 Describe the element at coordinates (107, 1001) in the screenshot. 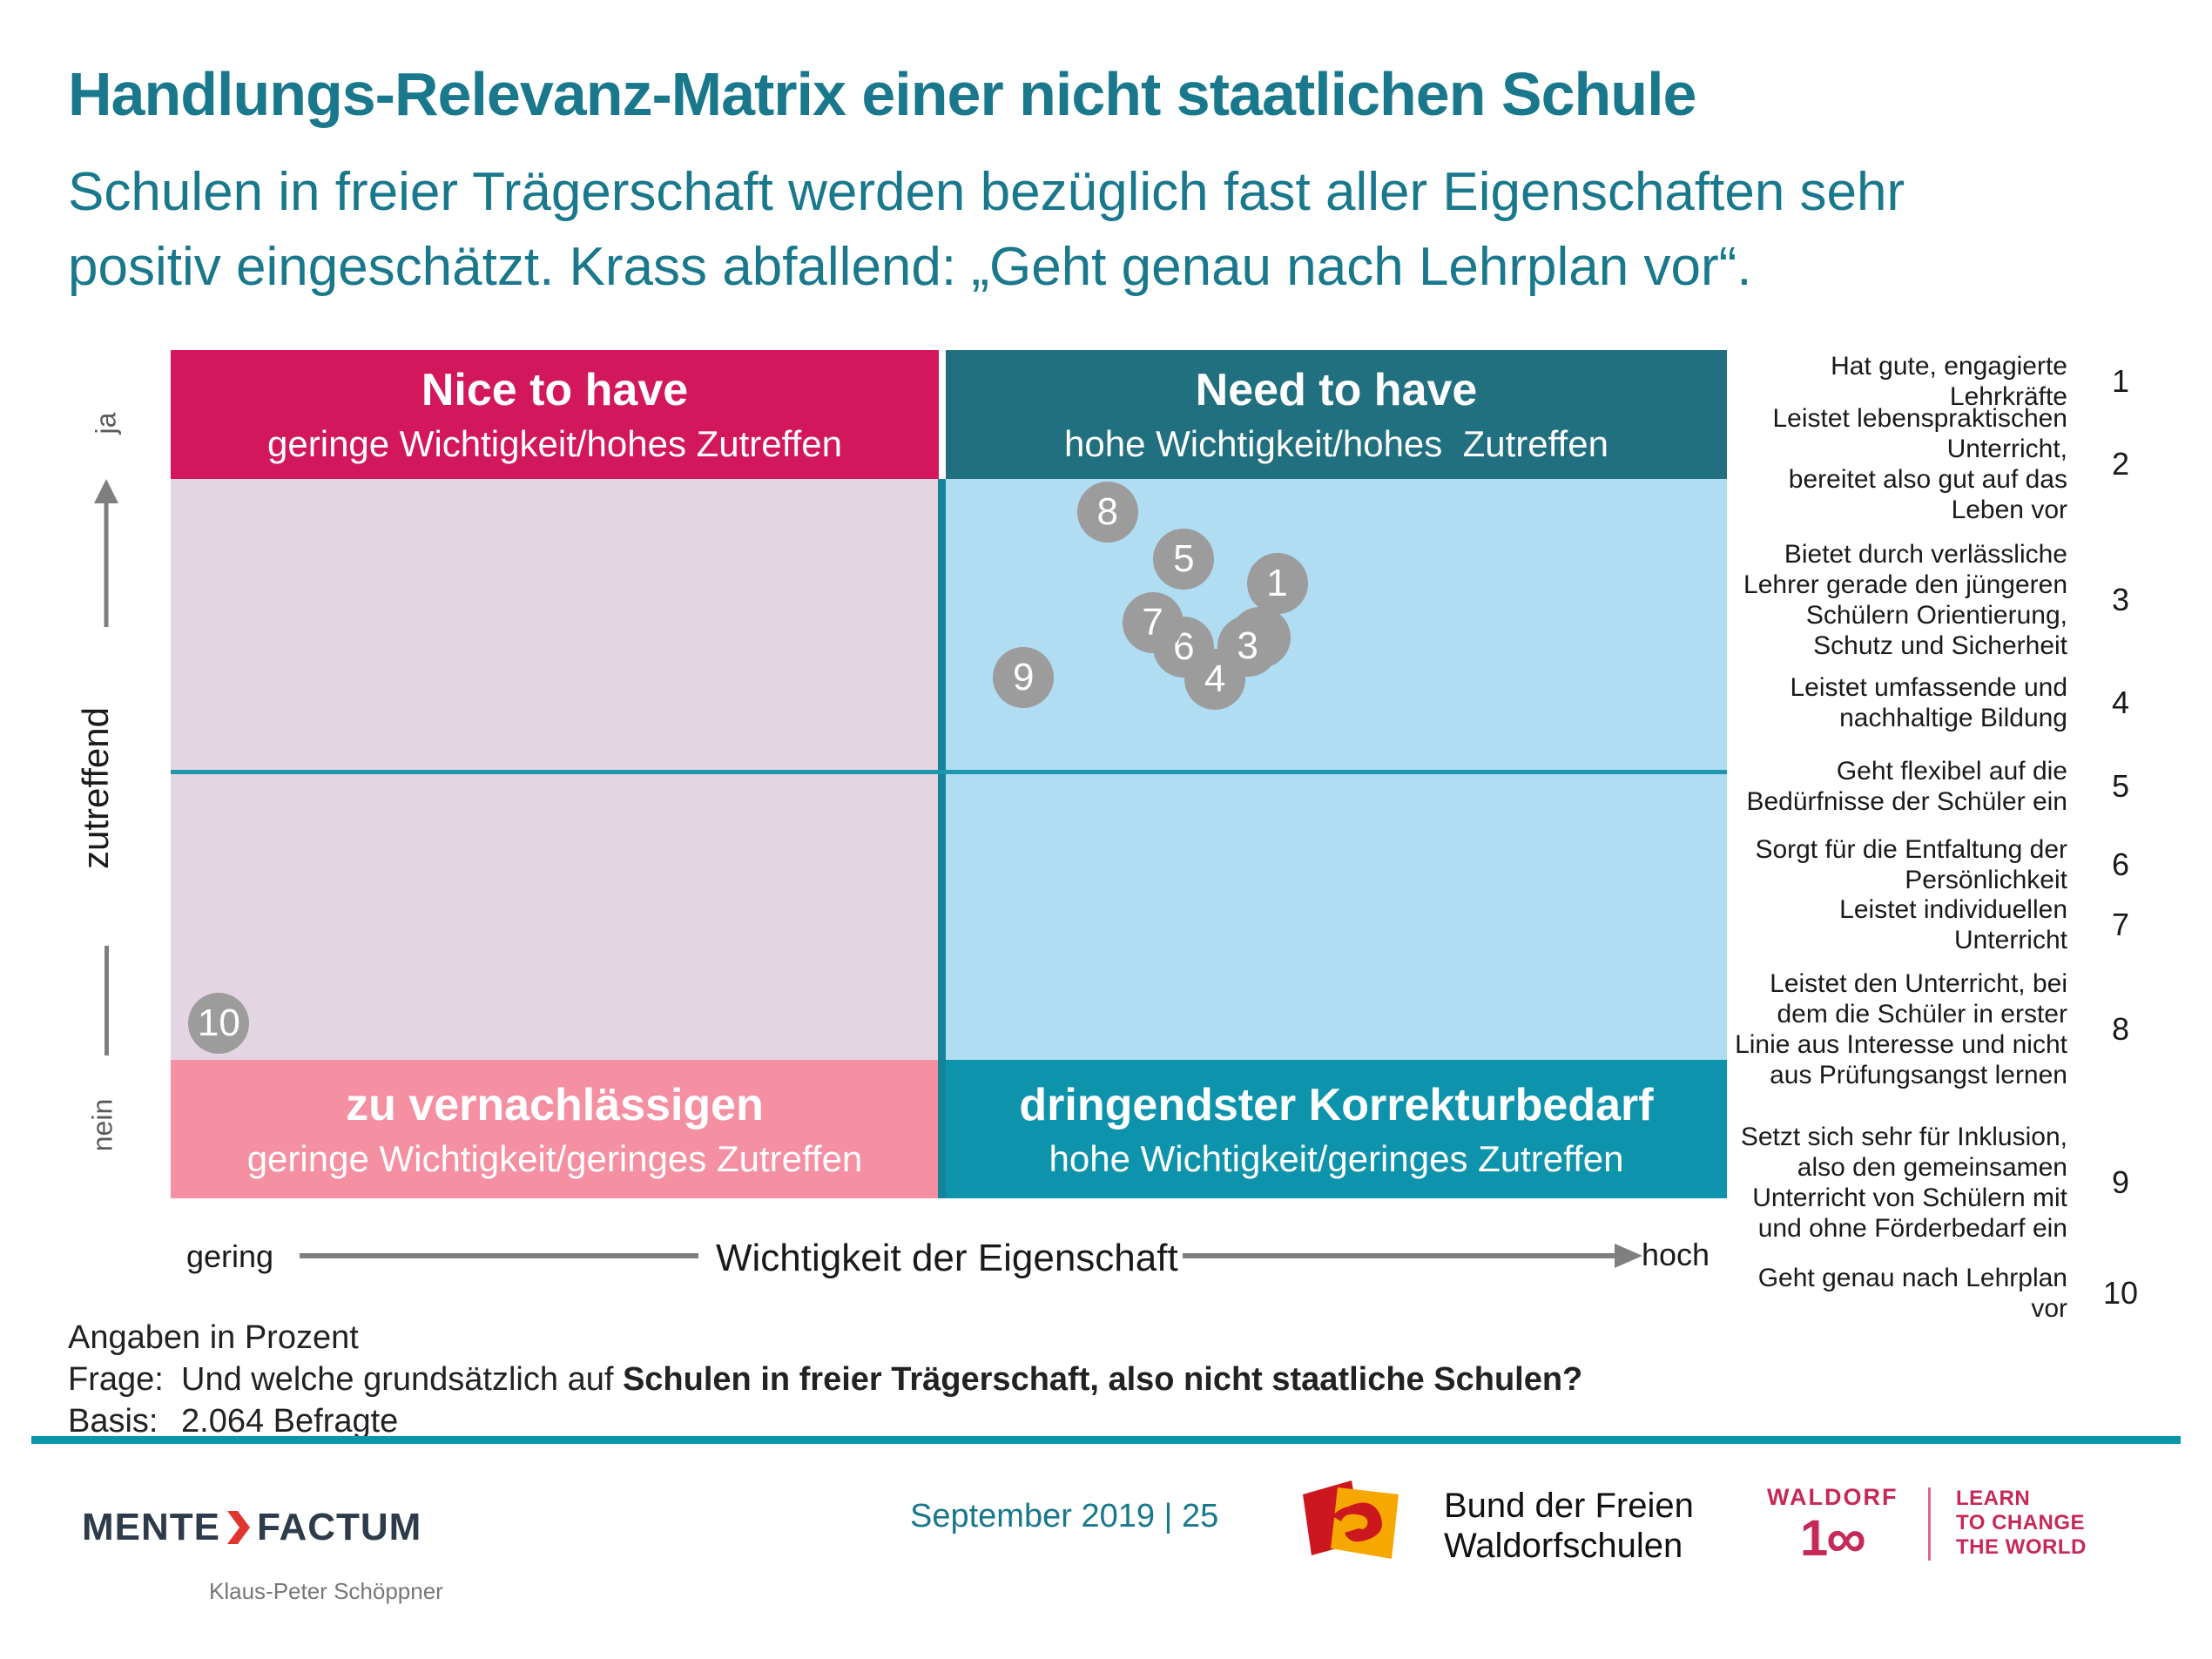

I see `y-axis-line` at that location.